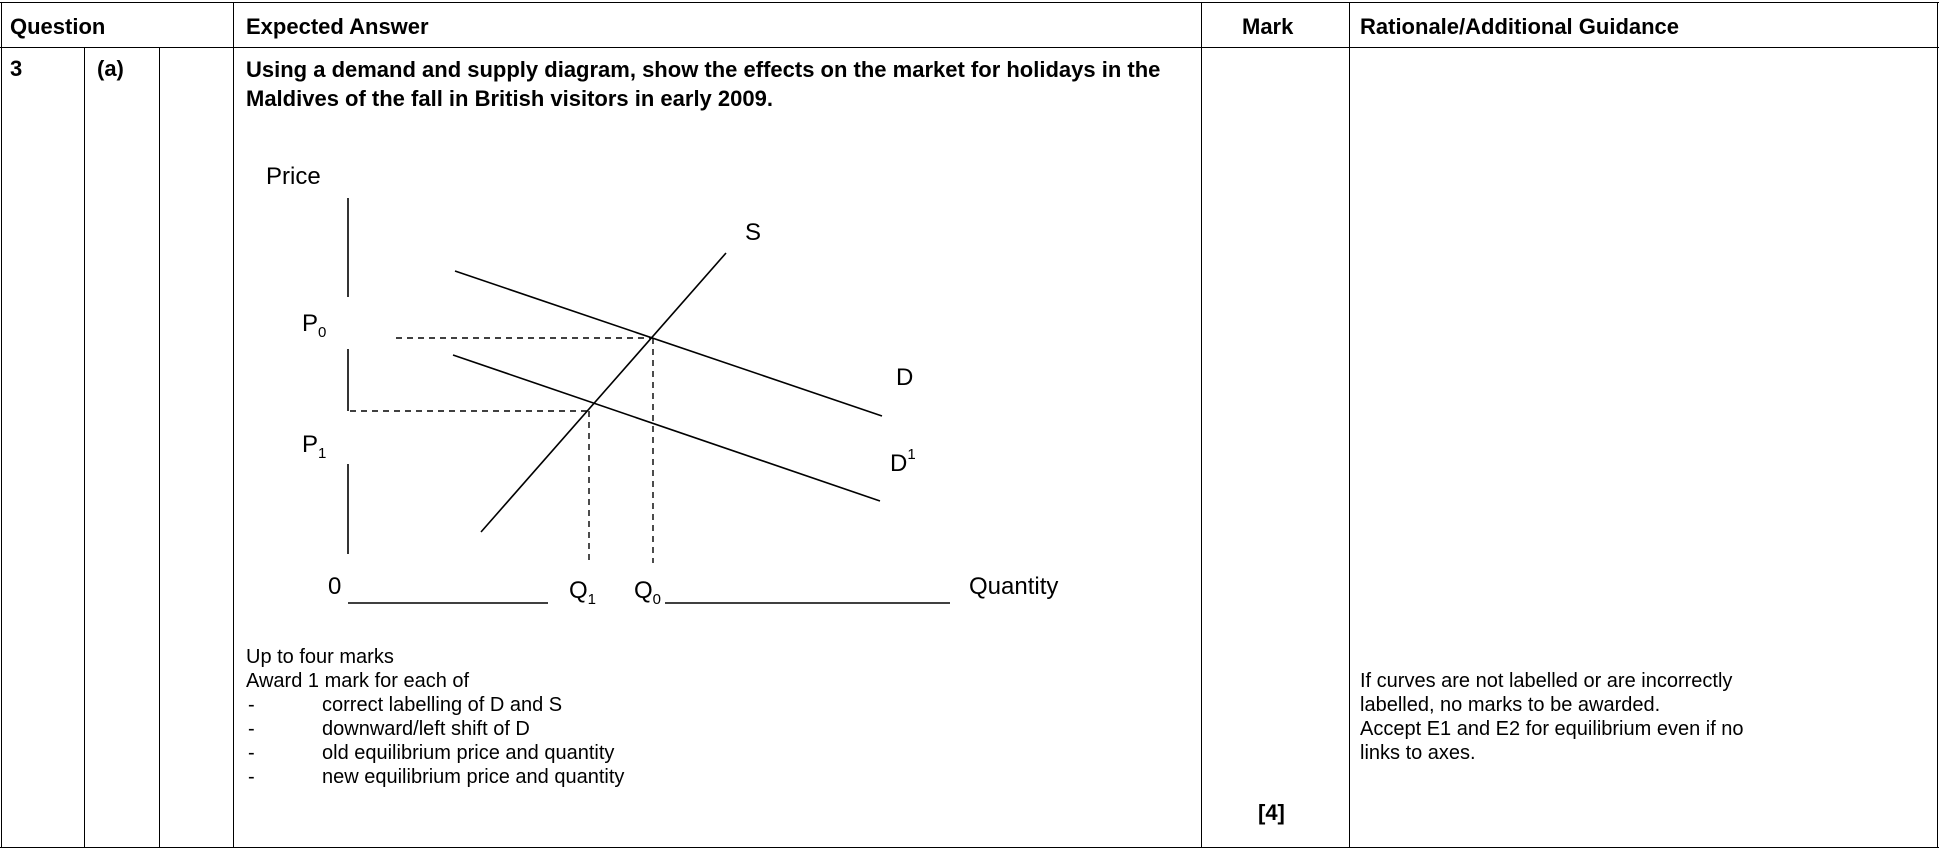  I want to click on marking-intro-award: Award 1 mark for each of, so click(358, 681).